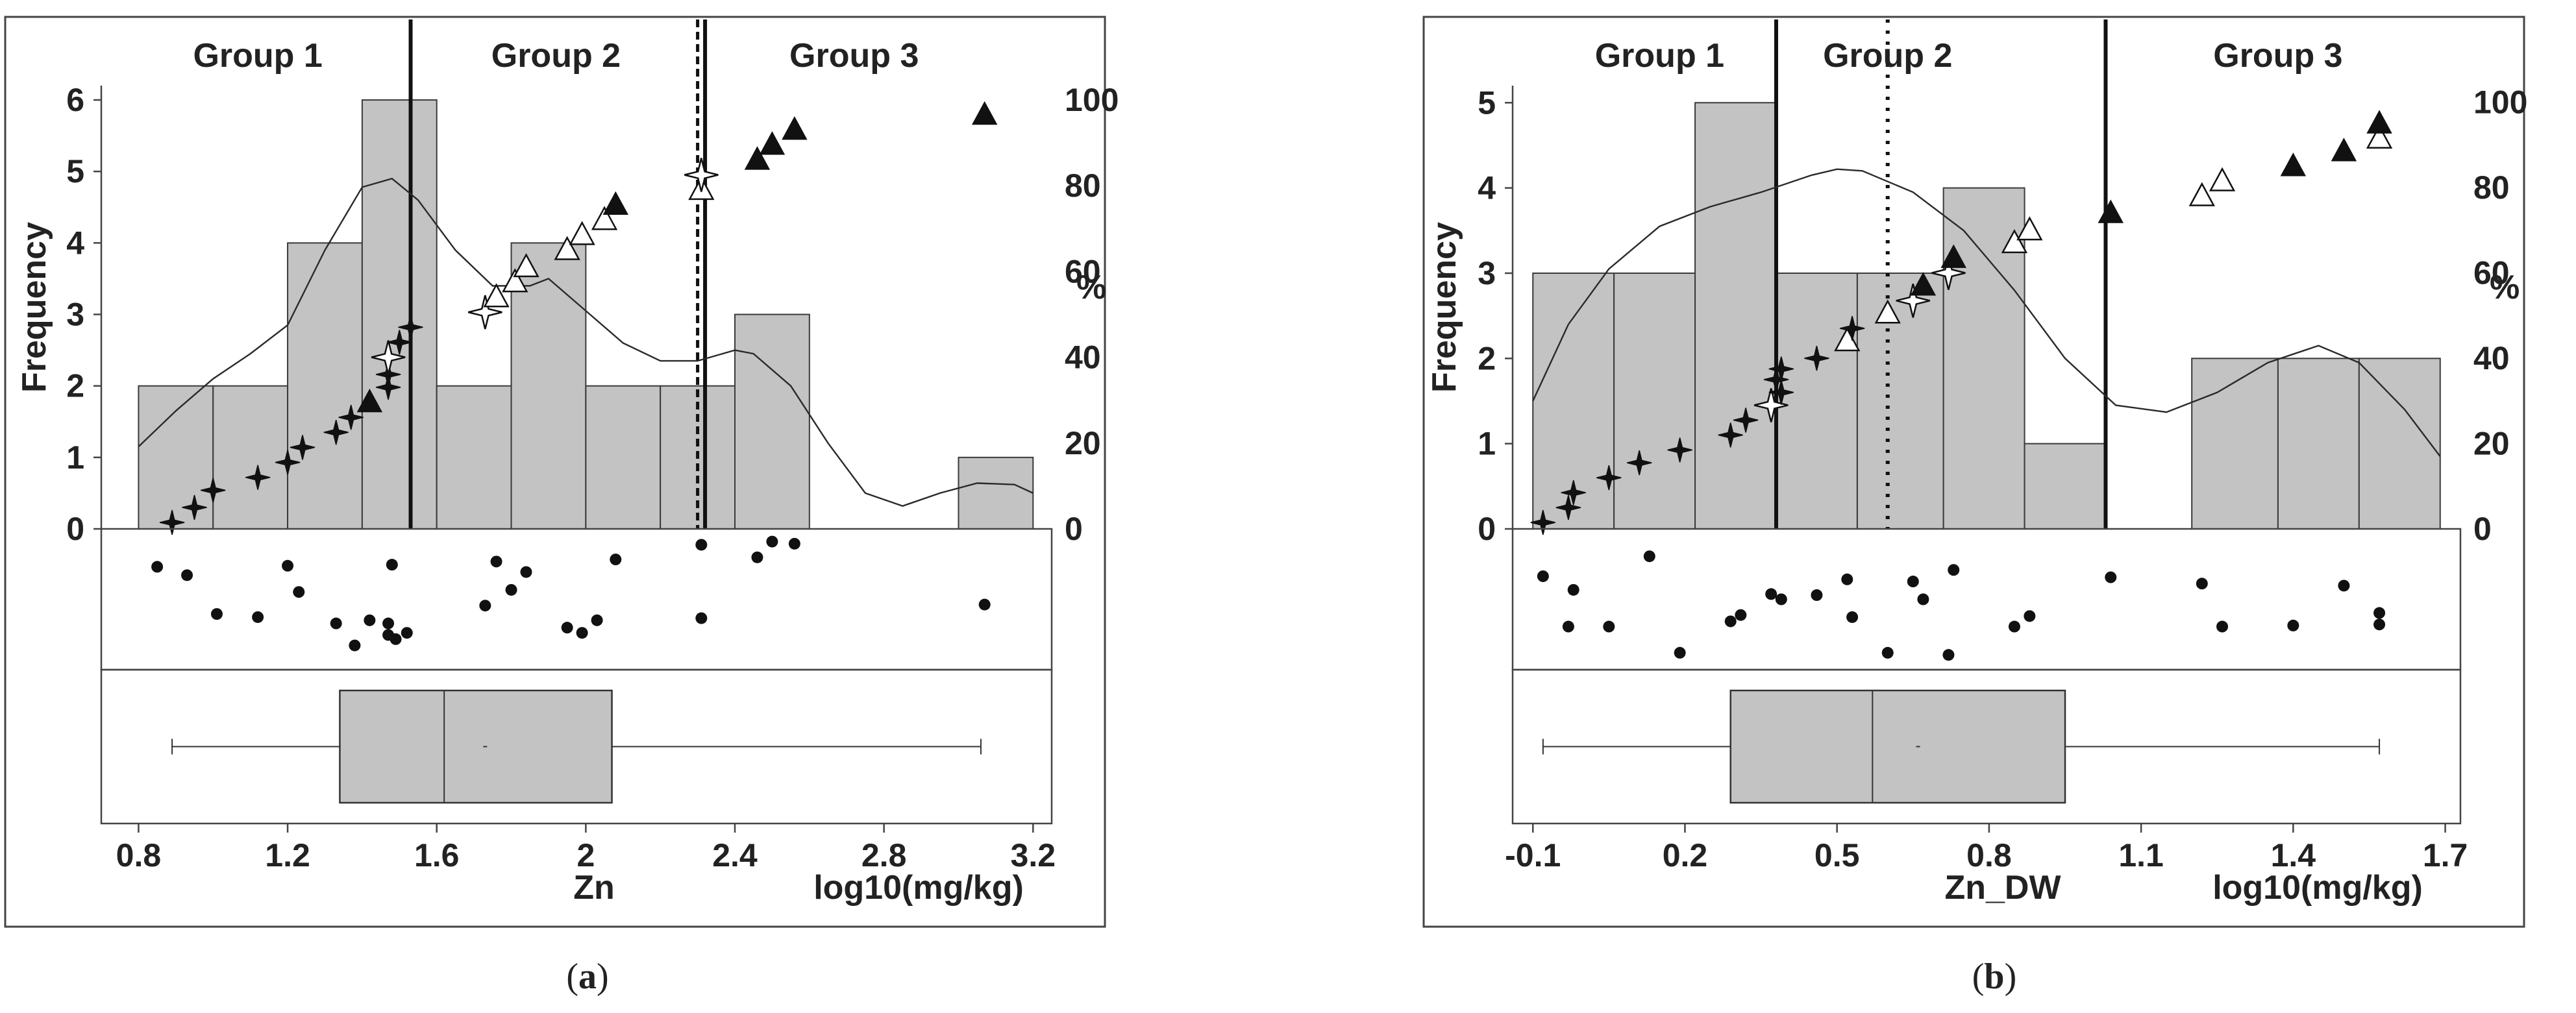 Image resolution: width=2576 pixels, height=1013 pixels. What do you see at coordinates (2491, 187) in the screenshot?
I see `y2-tick-label: 80` at bounding box center [2491, 187].